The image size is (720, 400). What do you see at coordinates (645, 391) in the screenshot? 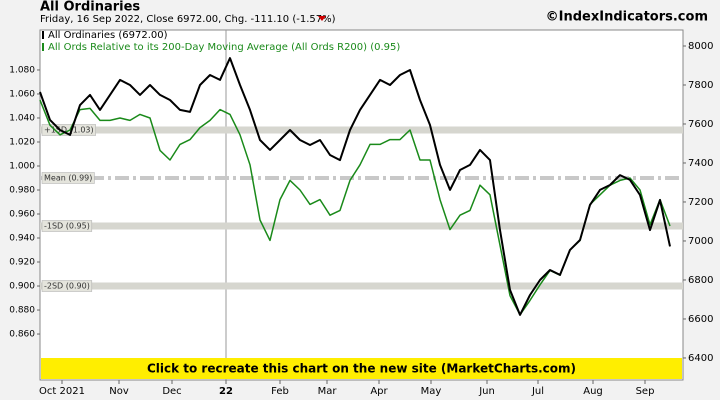
I see `x-tick-label: Sep` at bounding box center [645, 391].